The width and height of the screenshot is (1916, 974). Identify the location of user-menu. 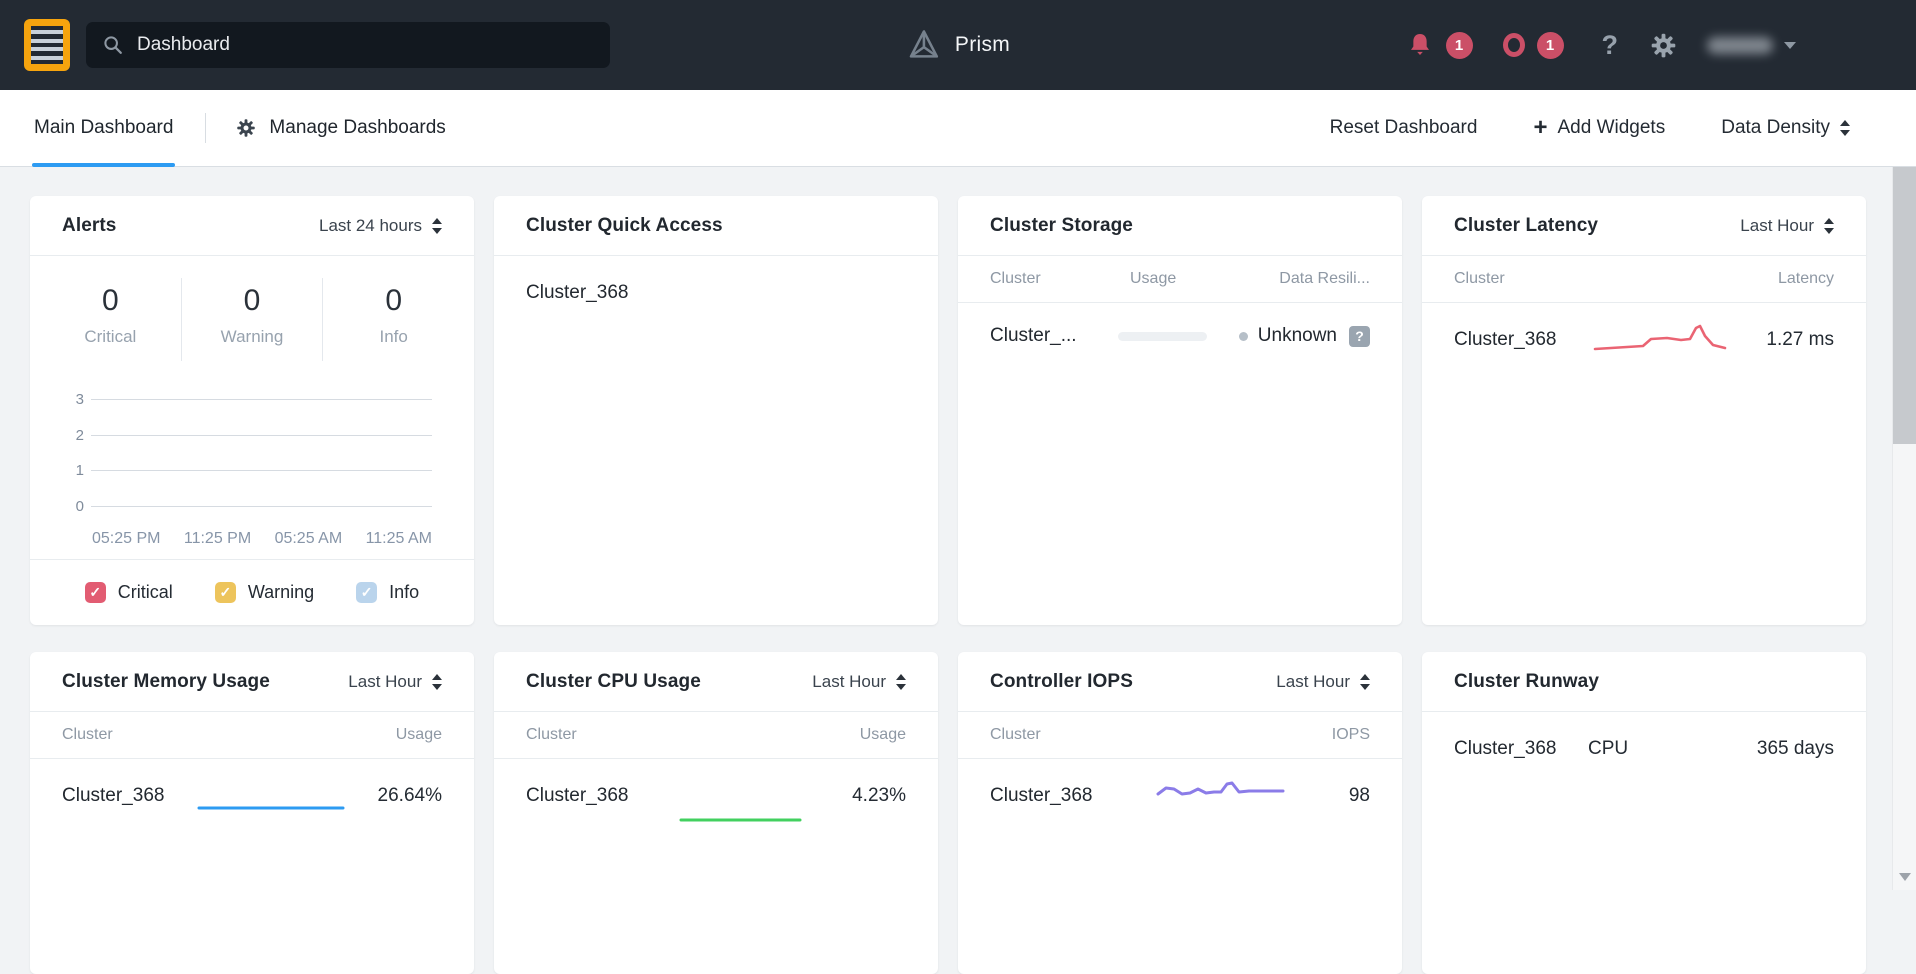
(1751, 45).